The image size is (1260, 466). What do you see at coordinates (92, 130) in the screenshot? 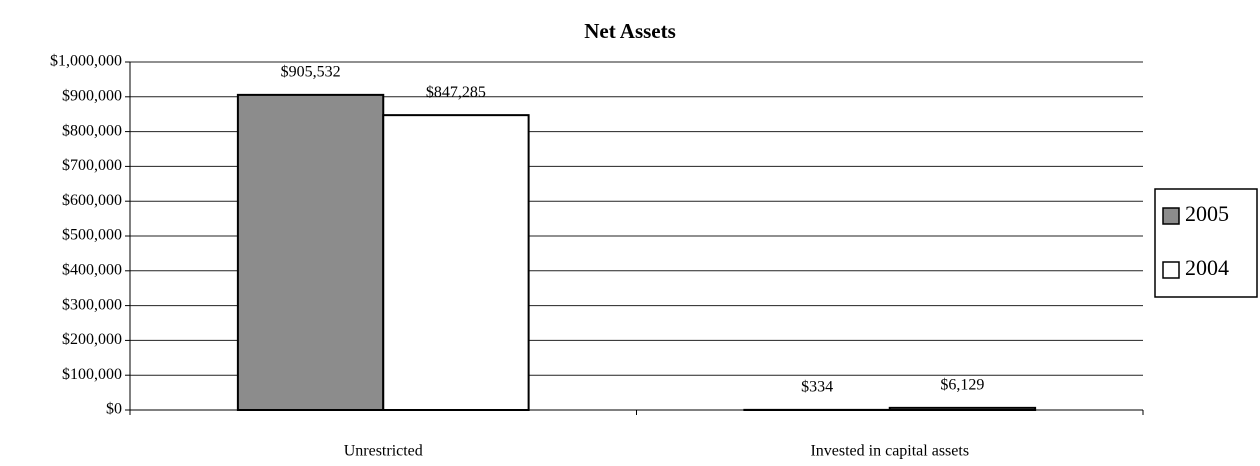
I see `y-tick-label: $800,000` at bounding box center [92, 130].